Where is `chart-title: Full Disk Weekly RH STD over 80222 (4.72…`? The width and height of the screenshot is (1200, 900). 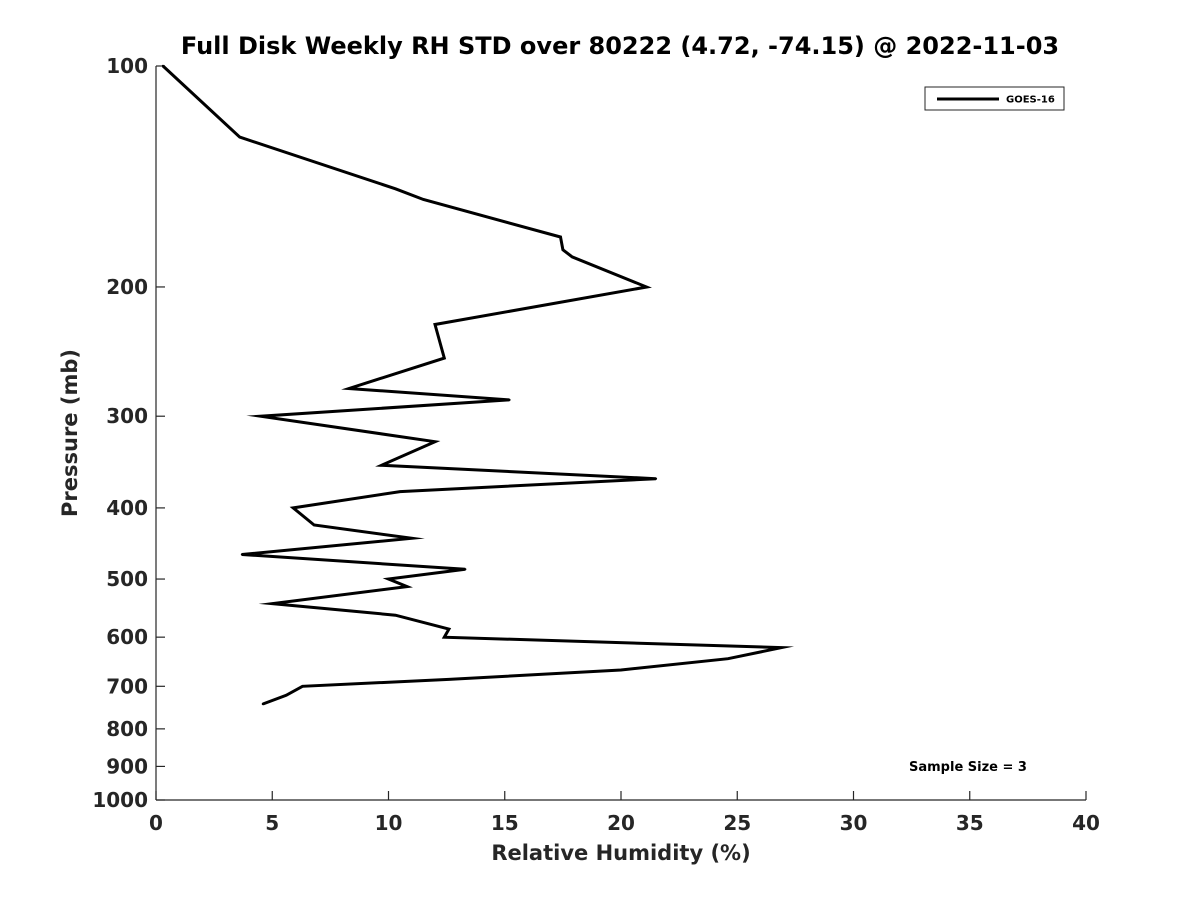 chart-title: Full Disk Weekly RH STD over 80222 (4.72… is located at coordinates (620, 46).